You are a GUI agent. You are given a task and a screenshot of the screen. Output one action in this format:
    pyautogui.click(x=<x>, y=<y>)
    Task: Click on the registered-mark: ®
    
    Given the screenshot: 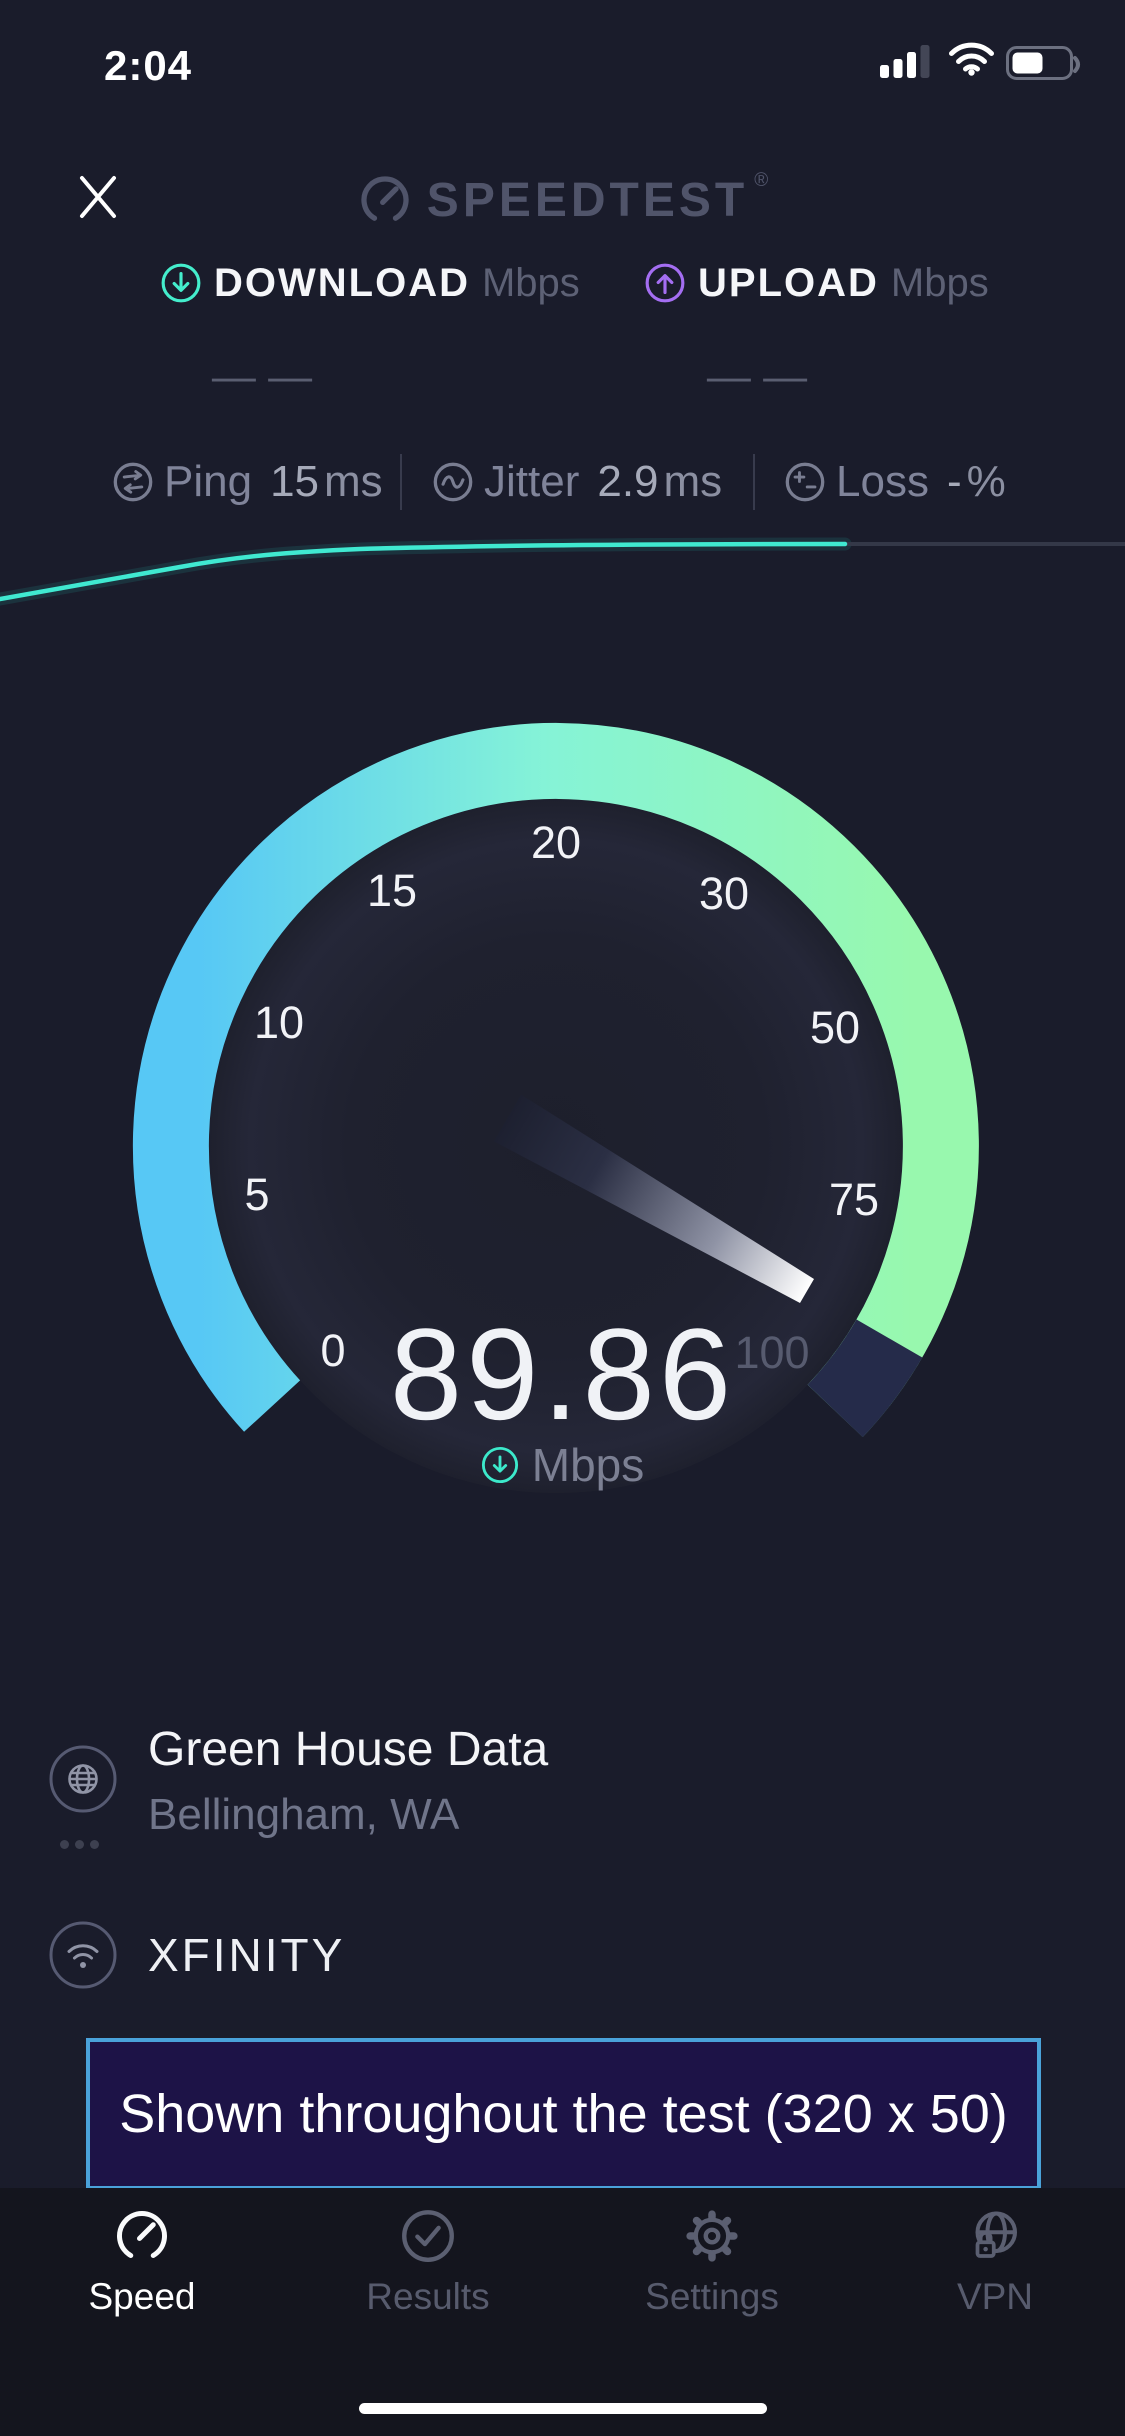 What is the action you would take?
    pyautogui.click(x=761, y=180)
    